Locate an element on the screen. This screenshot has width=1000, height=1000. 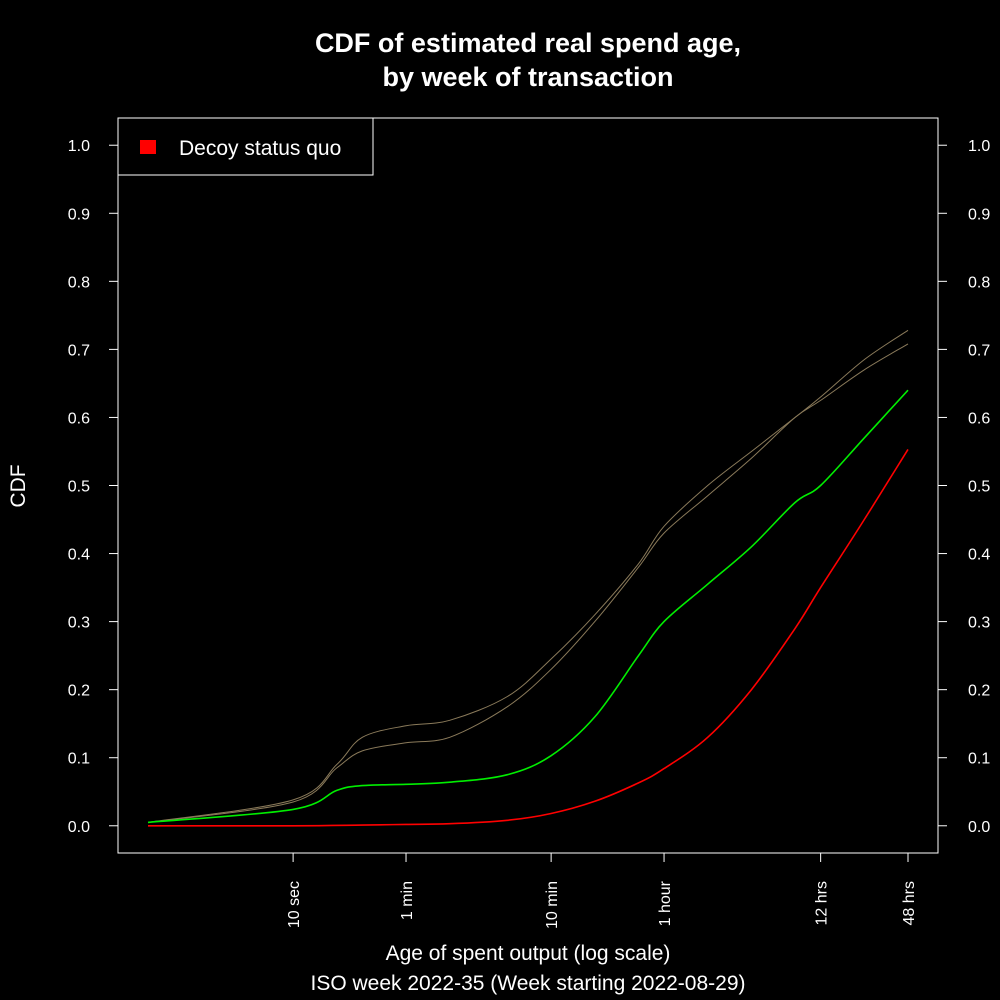
y-tick-label-left: 0.5 is located at coordinates (79, 487).